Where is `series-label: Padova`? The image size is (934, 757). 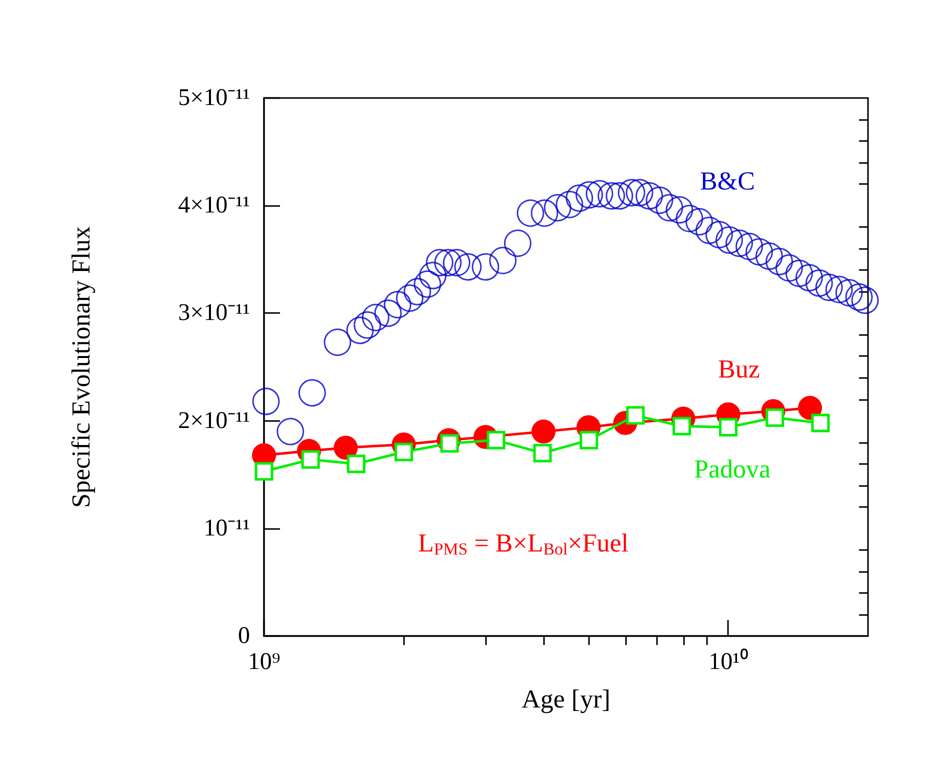
series-label: Padova is located at coordinates (732, 469).